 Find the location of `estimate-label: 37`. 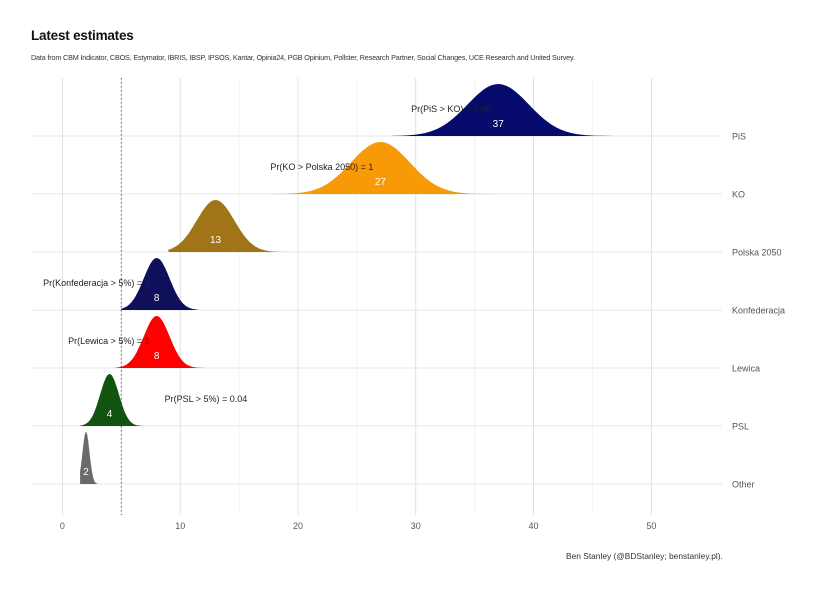

estimate-label: 37 is located at coordinates (499, 124).